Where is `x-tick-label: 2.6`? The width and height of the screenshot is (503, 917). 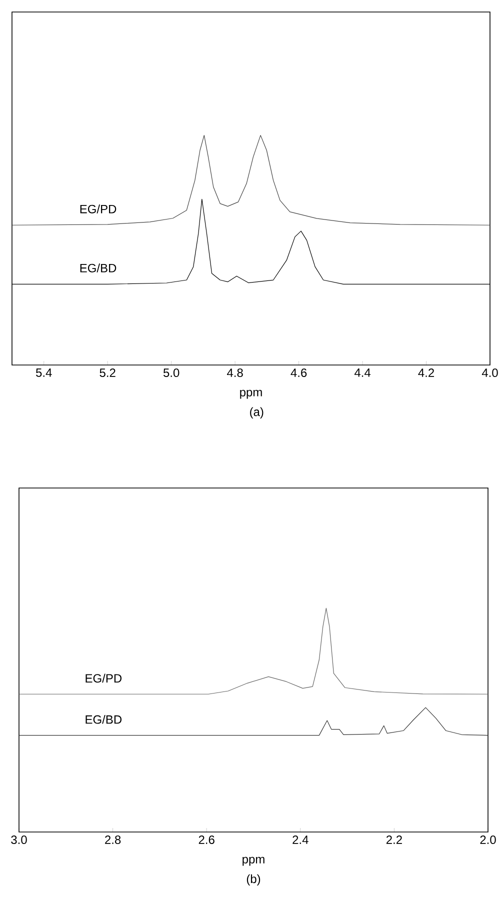
x-tick-label: 2.6 is located at coordinates (206, 840).